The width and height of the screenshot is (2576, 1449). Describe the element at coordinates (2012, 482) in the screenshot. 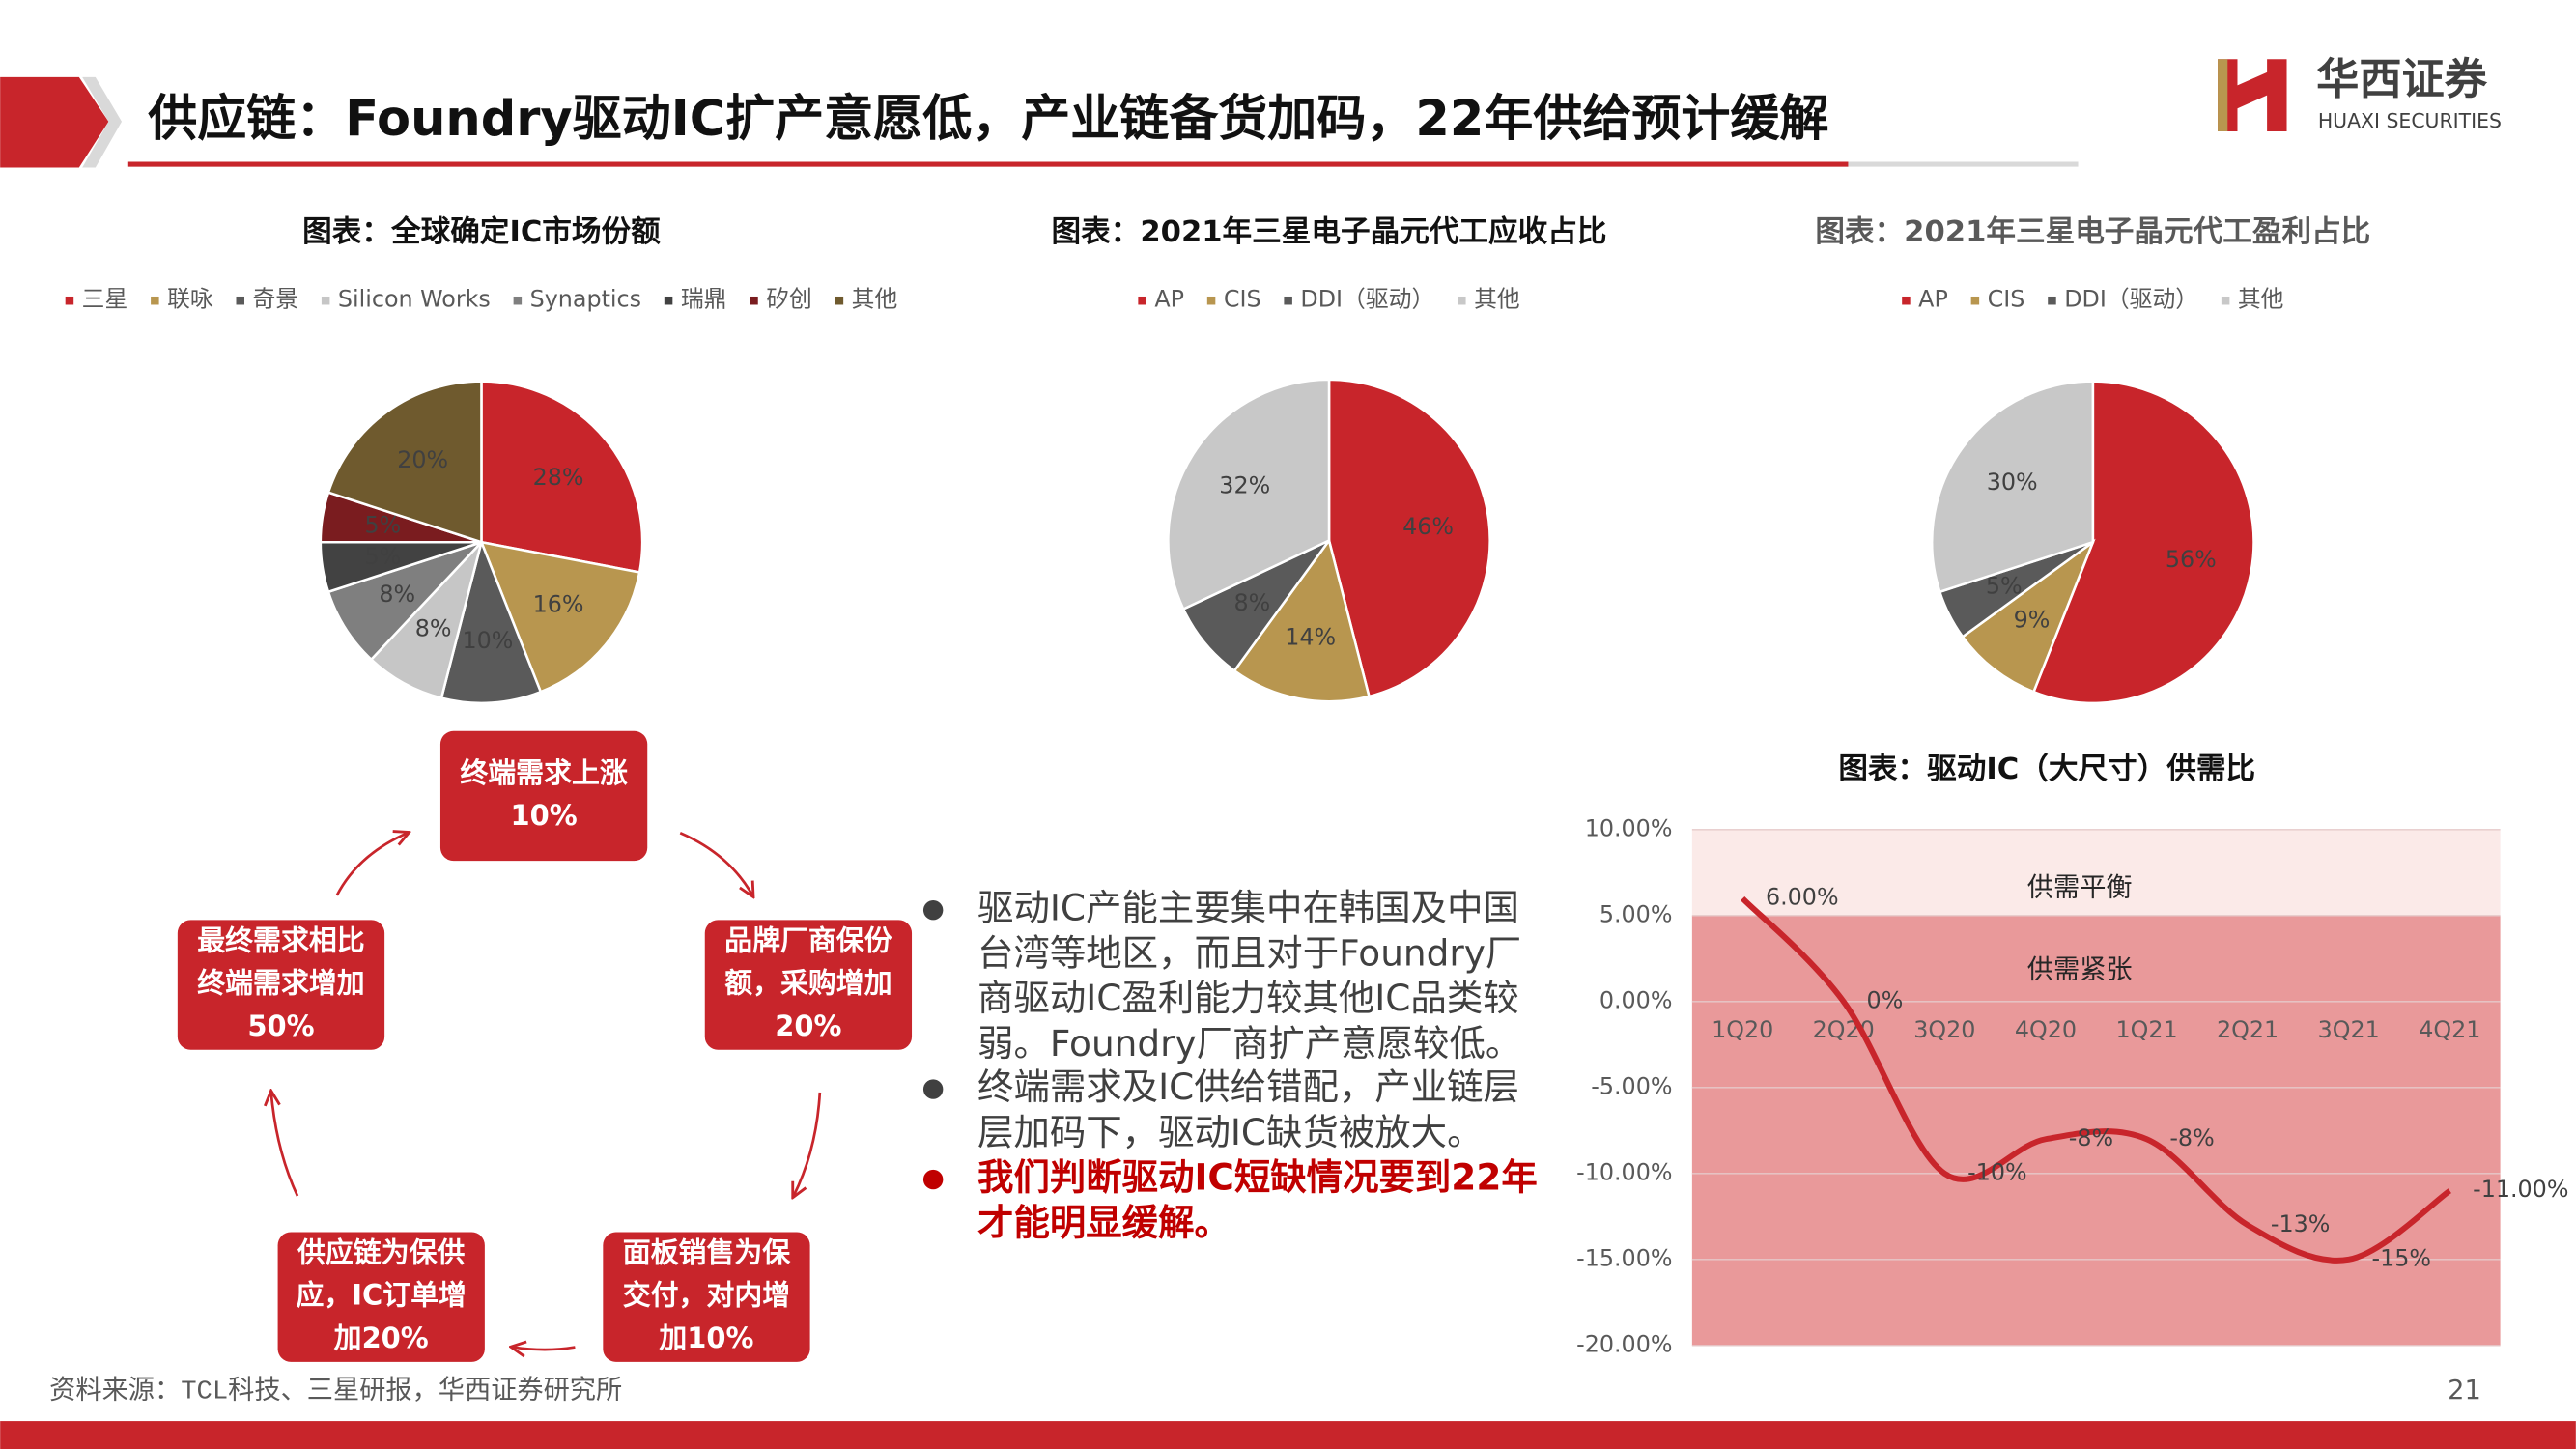

I see `data-label: 30%` at that location.